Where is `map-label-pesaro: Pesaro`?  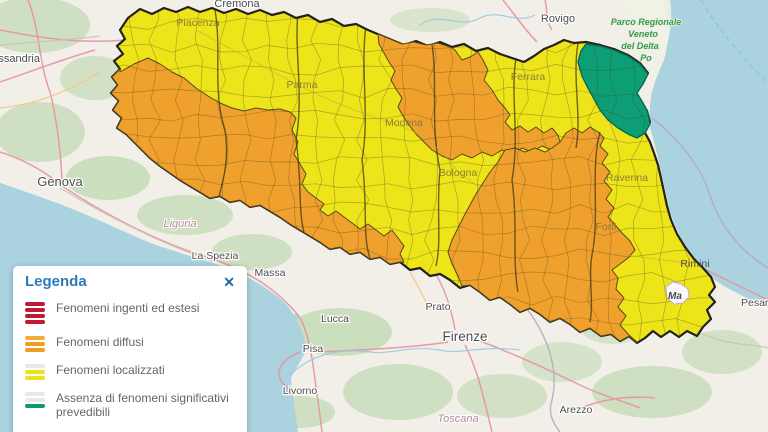
map-label-pesaro: Pesaro is located at coordinates (754, 303).